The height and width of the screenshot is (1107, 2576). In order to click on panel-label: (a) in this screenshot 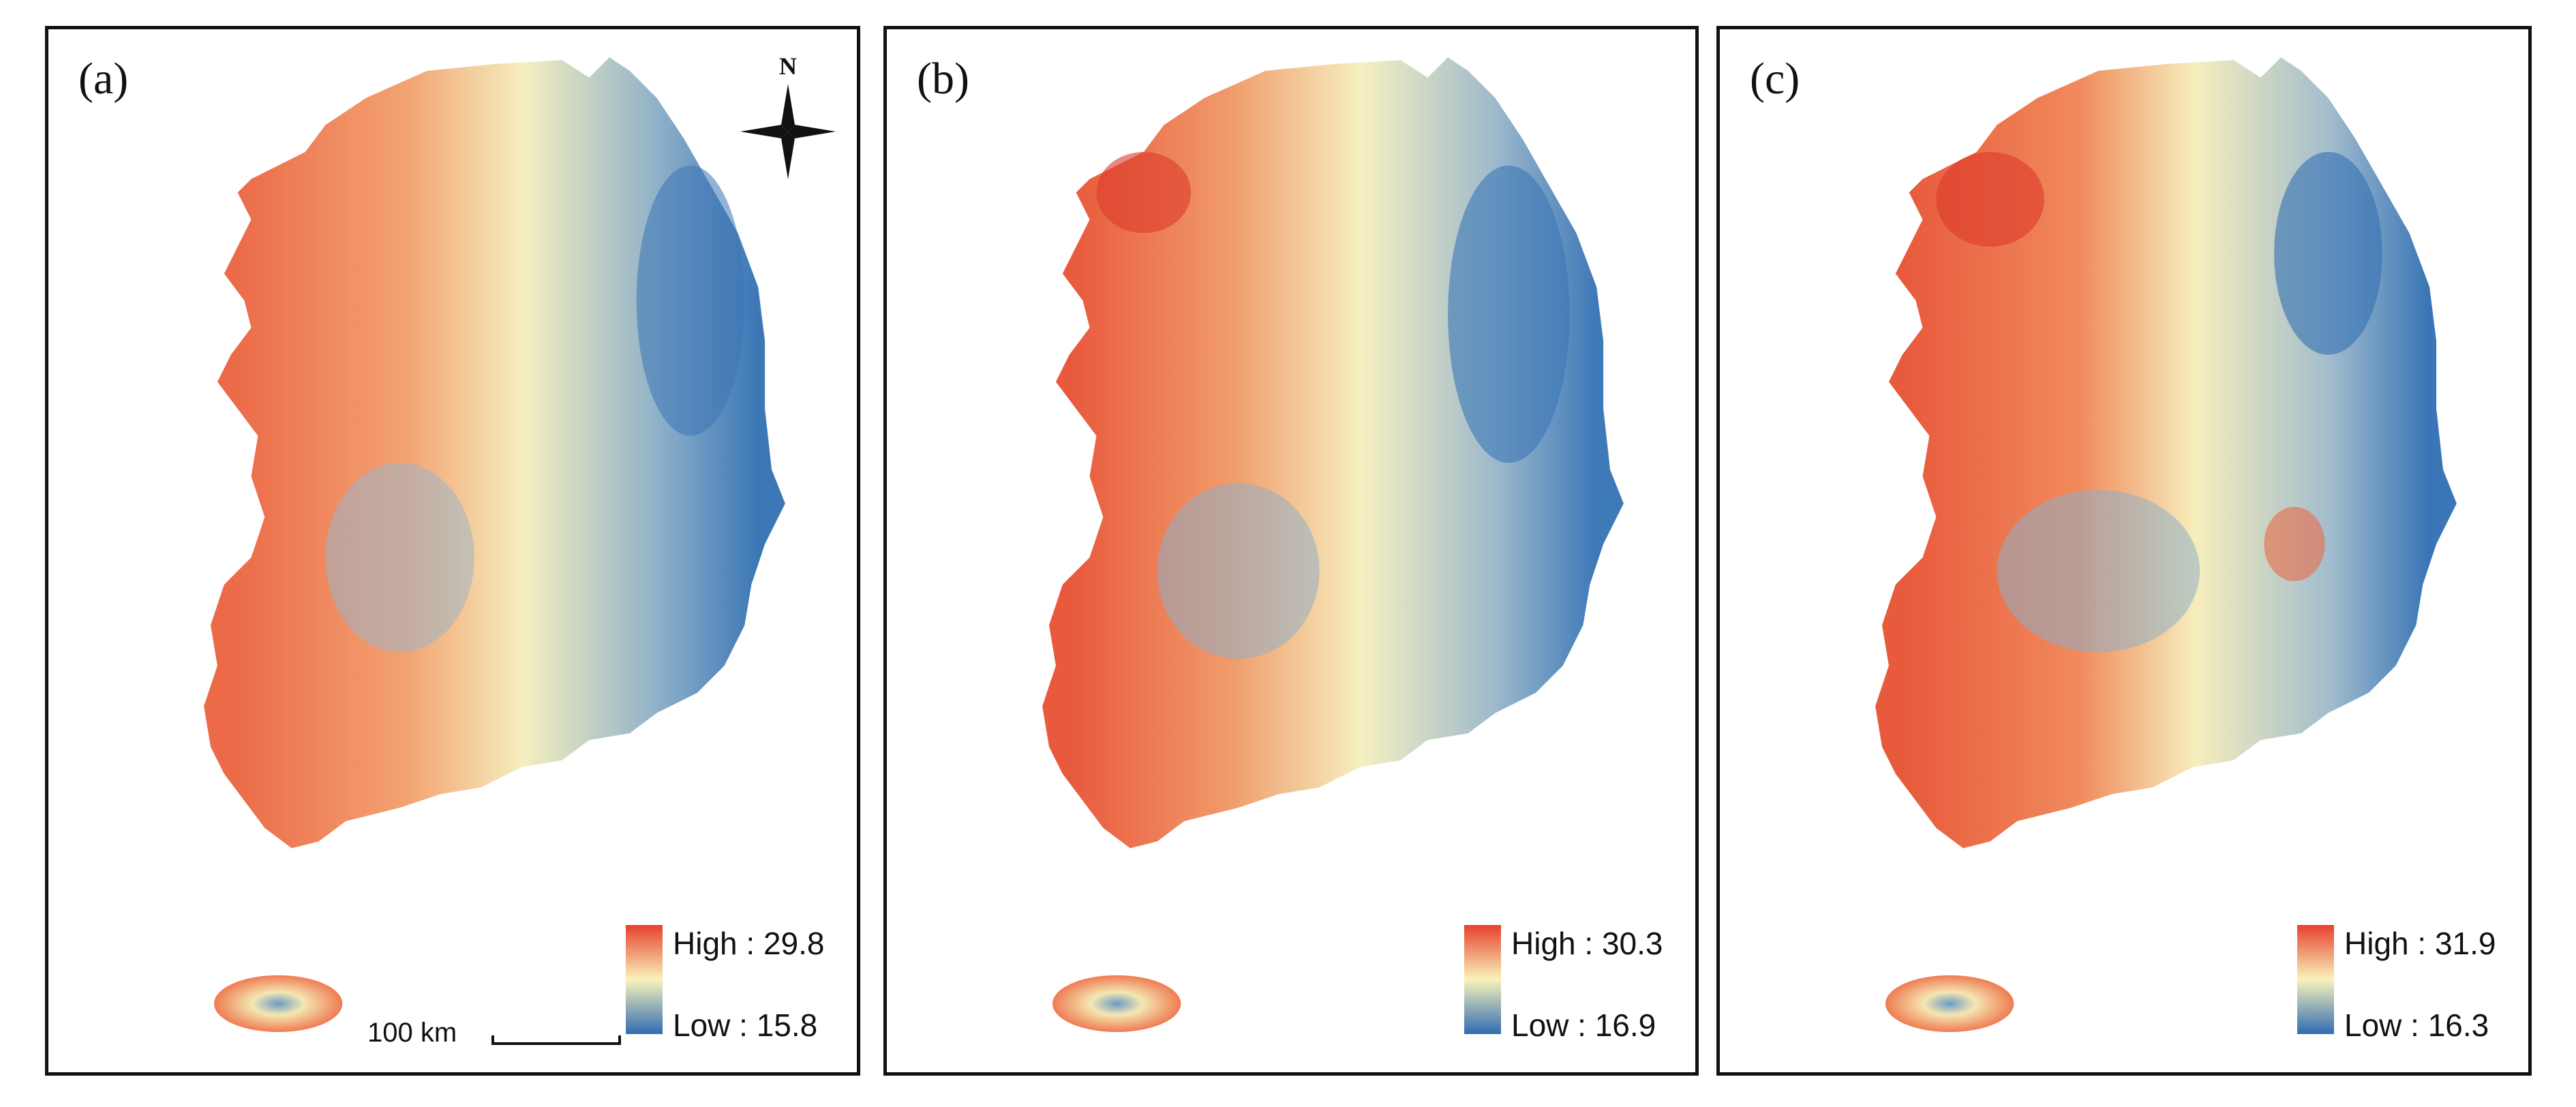, I will do `click(103, 79)`.